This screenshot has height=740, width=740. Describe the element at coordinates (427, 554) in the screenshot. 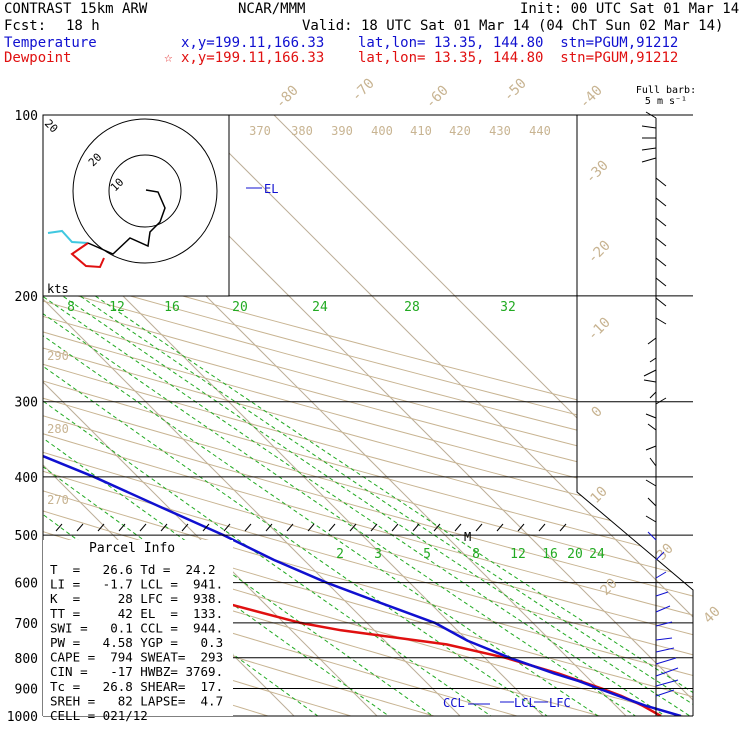

I see `mixing-ratio-label: 5` at that location.